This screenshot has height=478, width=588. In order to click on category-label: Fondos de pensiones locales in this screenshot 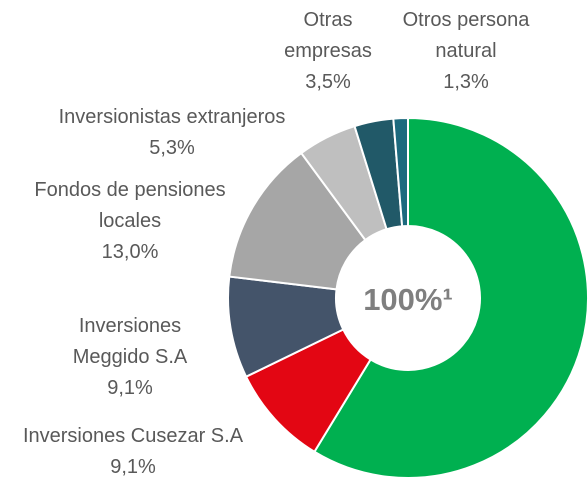, I will do `click(130, 205)`.